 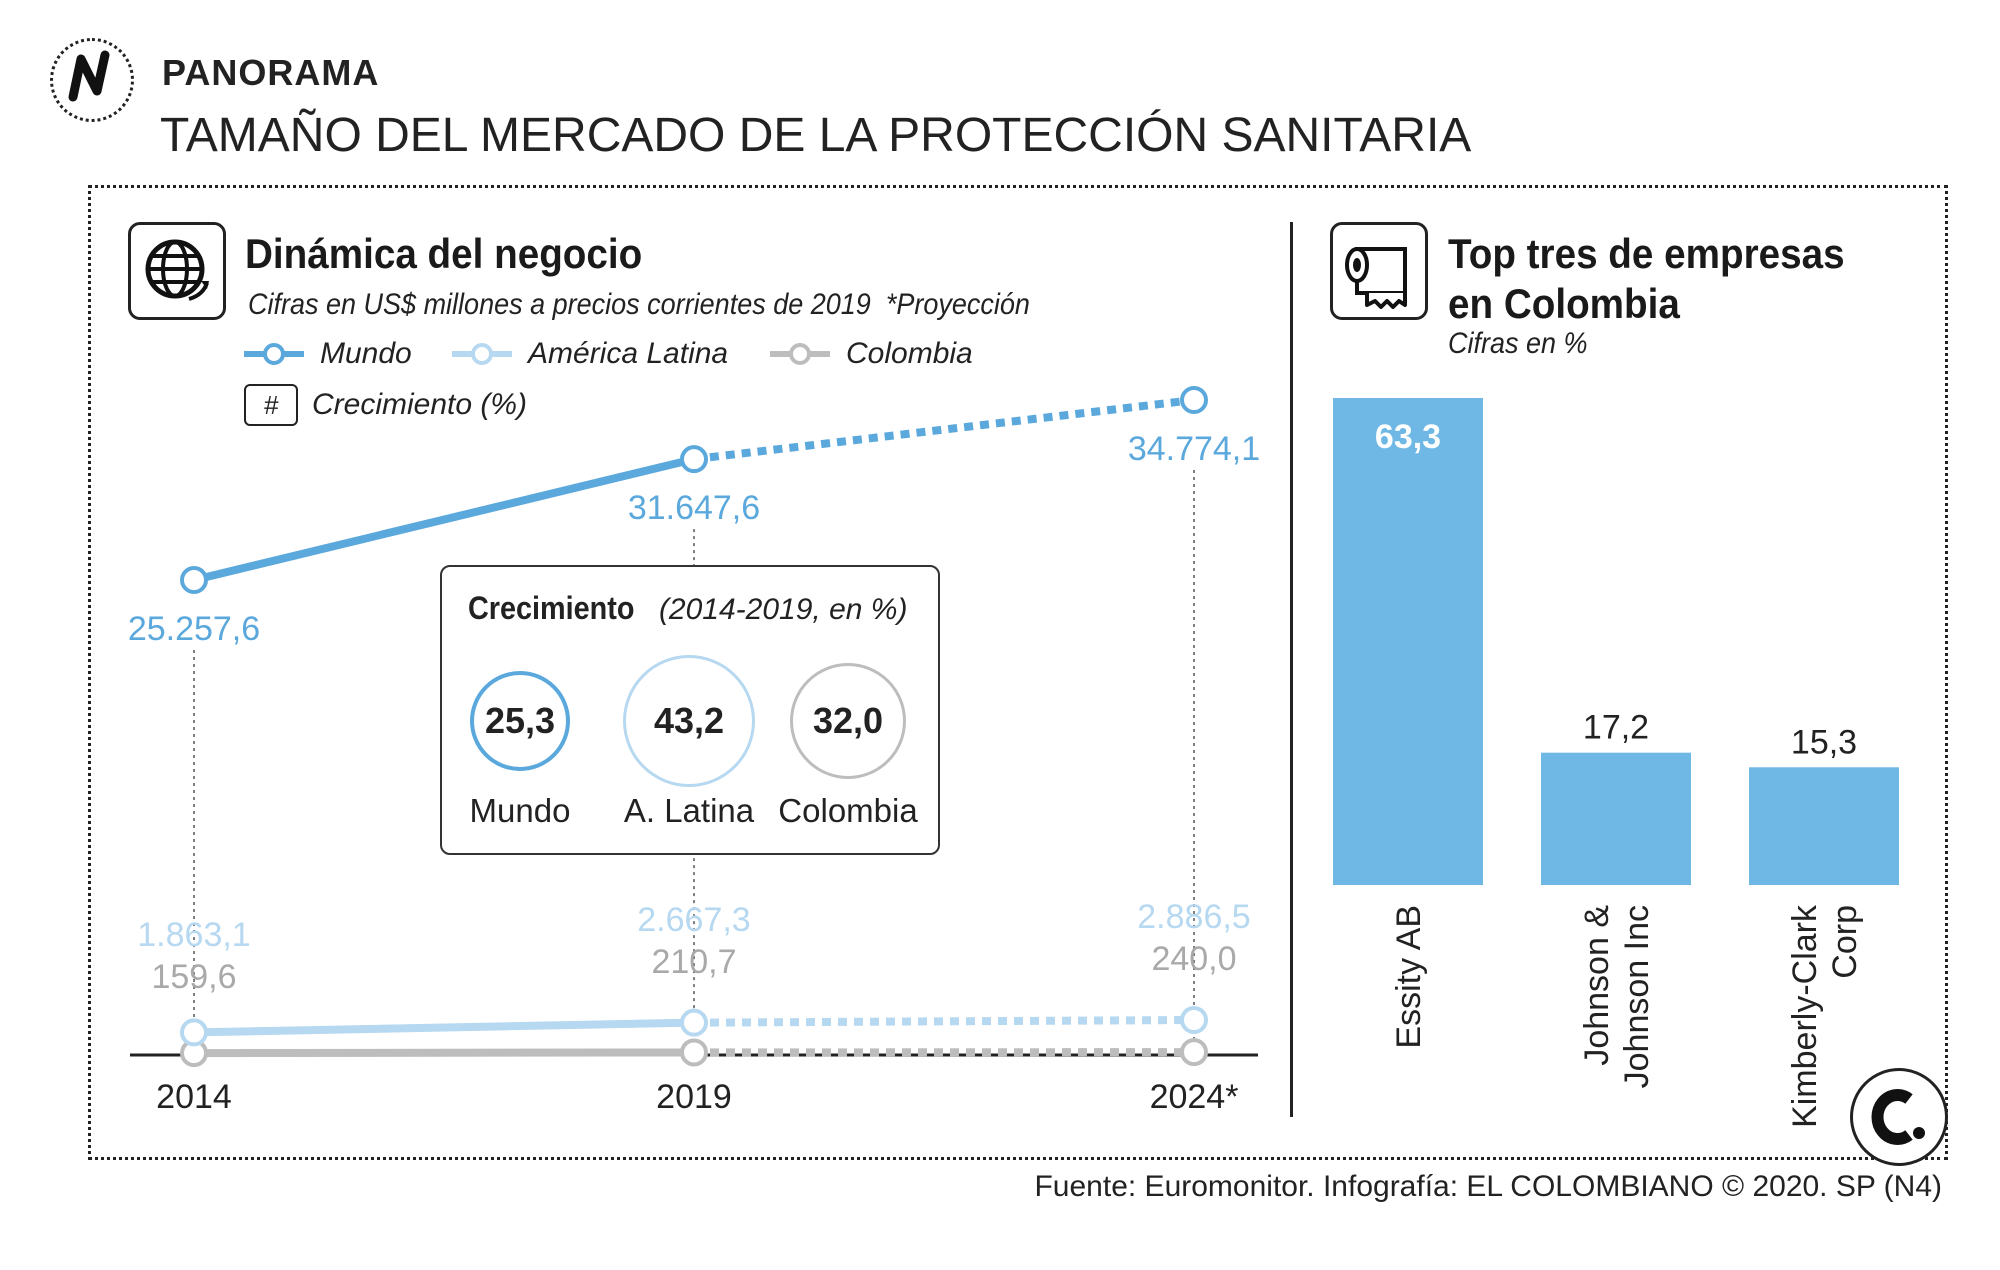 What do you see at coordinates (444, 519) in the screenshot?
I see `series-line-mundo-actual` at bounding box center [444, 519].